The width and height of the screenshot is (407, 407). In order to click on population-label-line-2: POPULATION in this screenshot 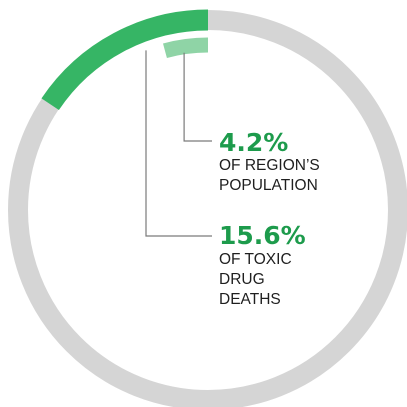, I will do `click(268, 185)`.